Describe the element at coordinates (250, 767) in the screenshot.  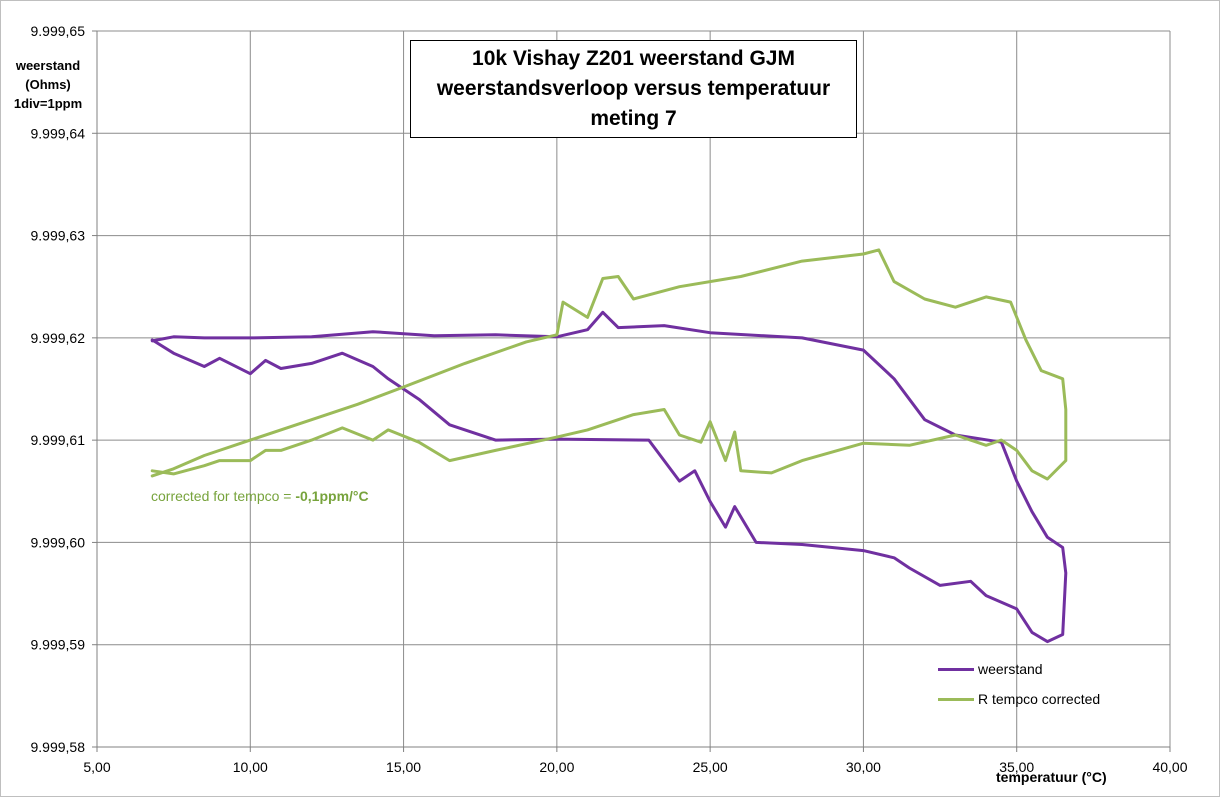
I see `x-tick-label: 10,00` at that location.